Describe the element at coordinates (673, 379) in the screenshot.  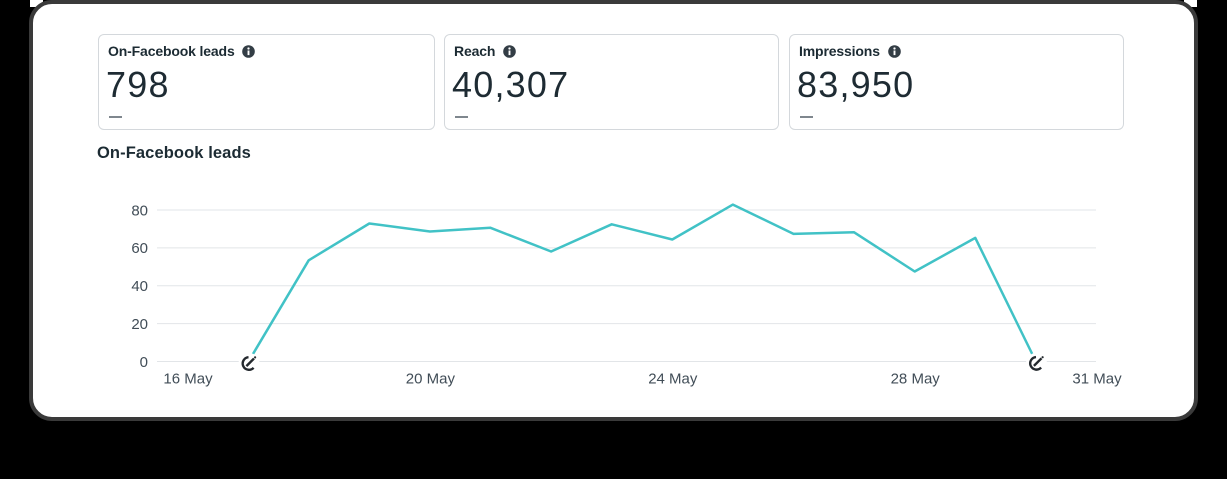
I see `svg-text: 24 May` at that location.